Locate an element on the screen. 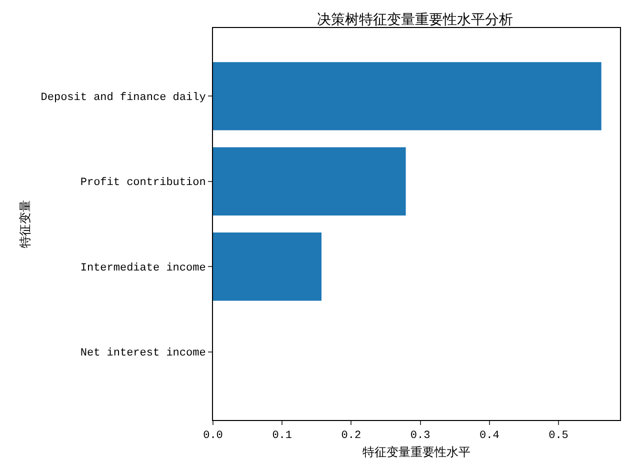 This screenshot has width=629, height=470. x-tick-label: 0.1 is located at coordinates (282, 436).